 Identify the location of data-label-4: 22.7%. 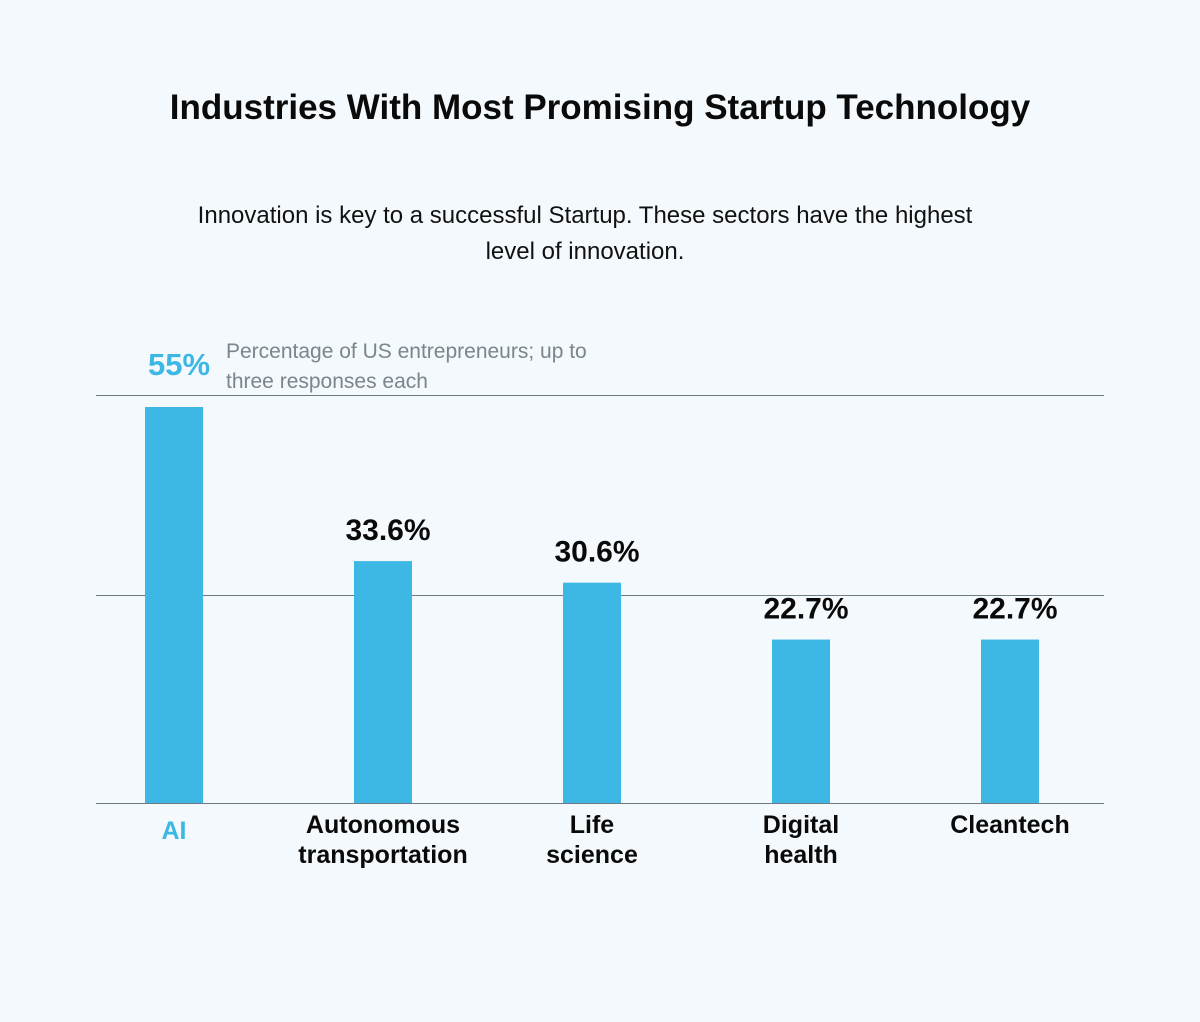
(1014, 609).